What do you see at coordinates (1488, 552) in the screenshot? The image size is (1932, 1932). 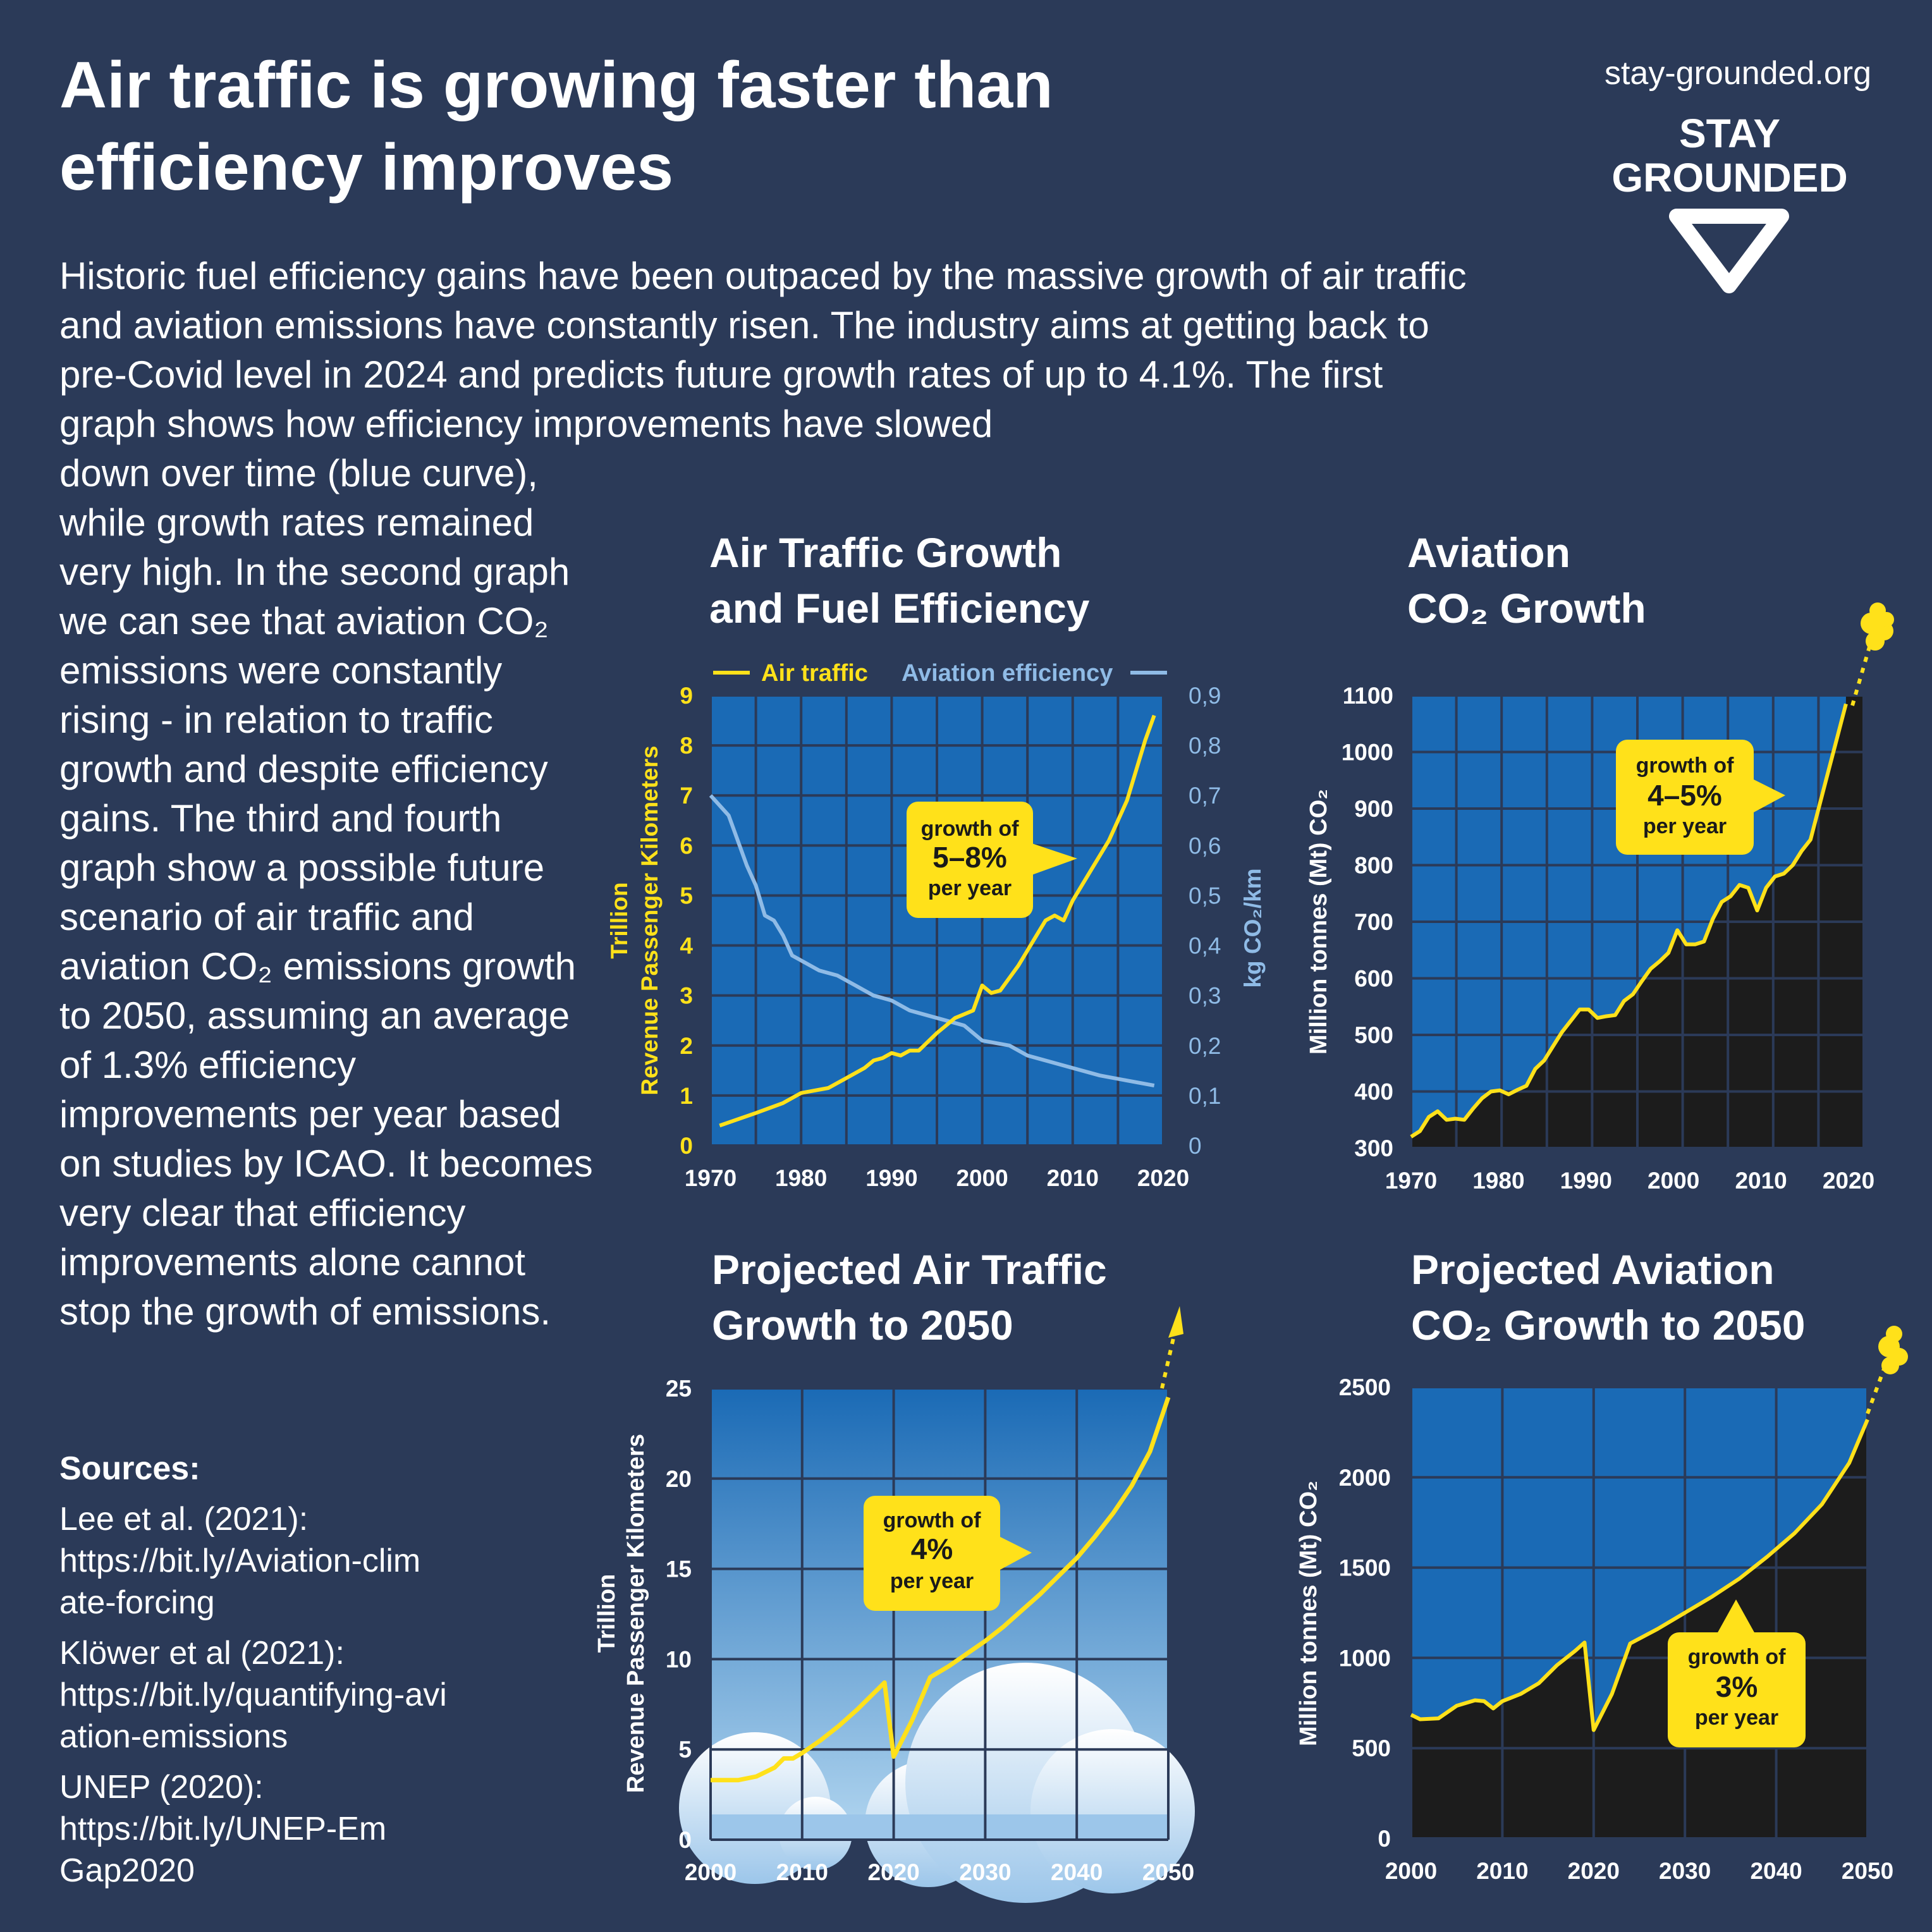 I see `chart2-title-line1: Aviation` at bounding box center [1488, 552].